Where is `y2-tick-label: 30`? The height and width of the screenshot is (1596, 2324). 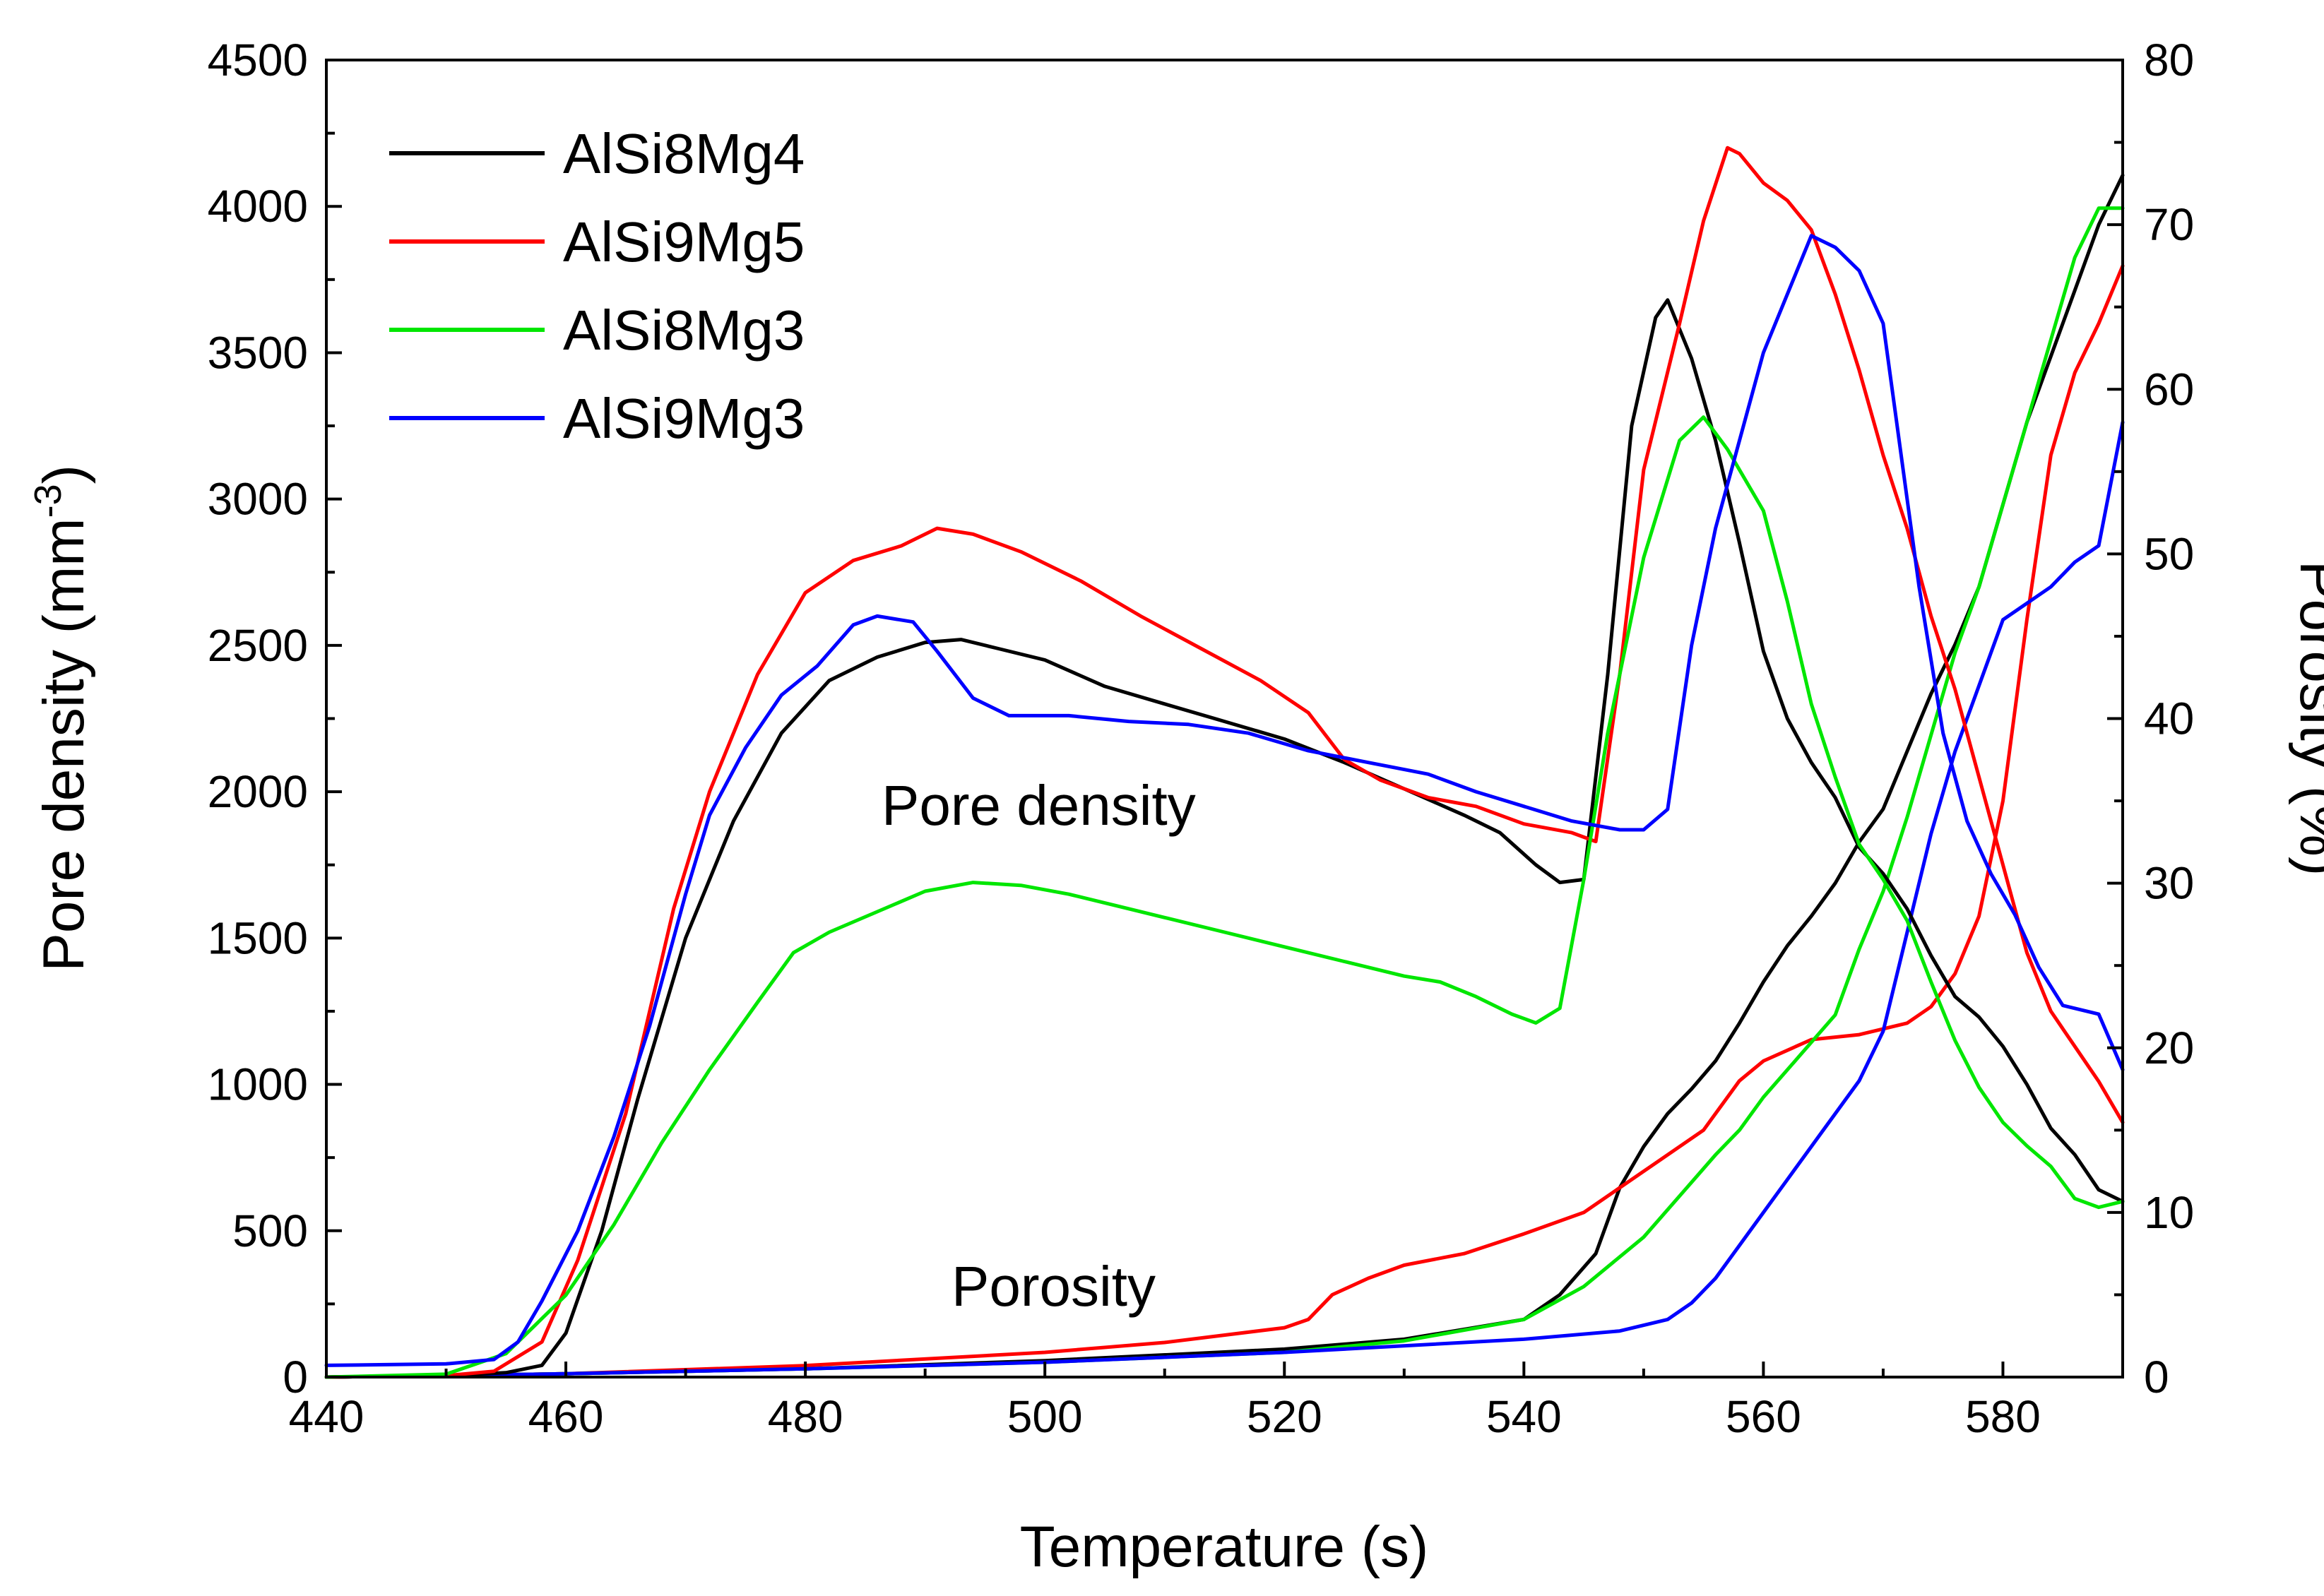
y2-tick-label: 30 is located at coordinates (2169, 884).